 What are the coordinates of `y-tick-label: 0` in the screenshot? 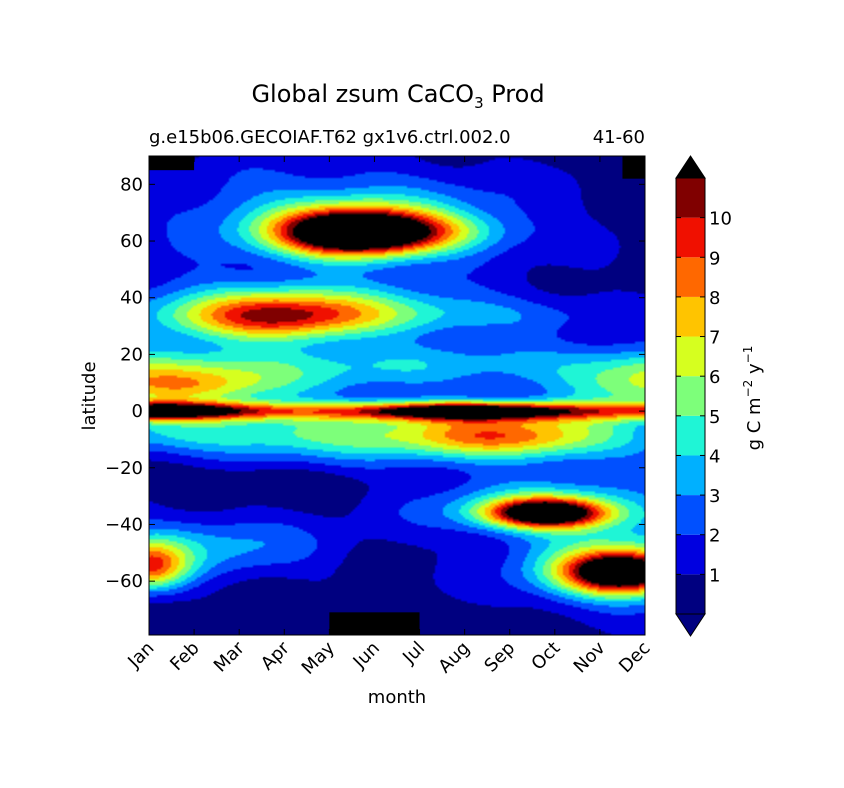 It's located at (137, 411).